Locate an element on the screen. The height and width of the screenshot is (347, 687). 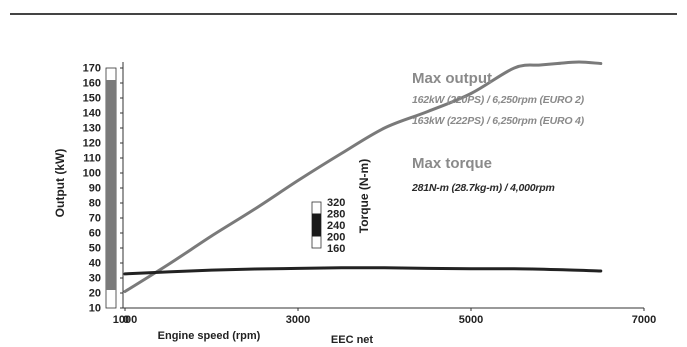
x-tick-label: 0 is located at coordinates (126, 320).